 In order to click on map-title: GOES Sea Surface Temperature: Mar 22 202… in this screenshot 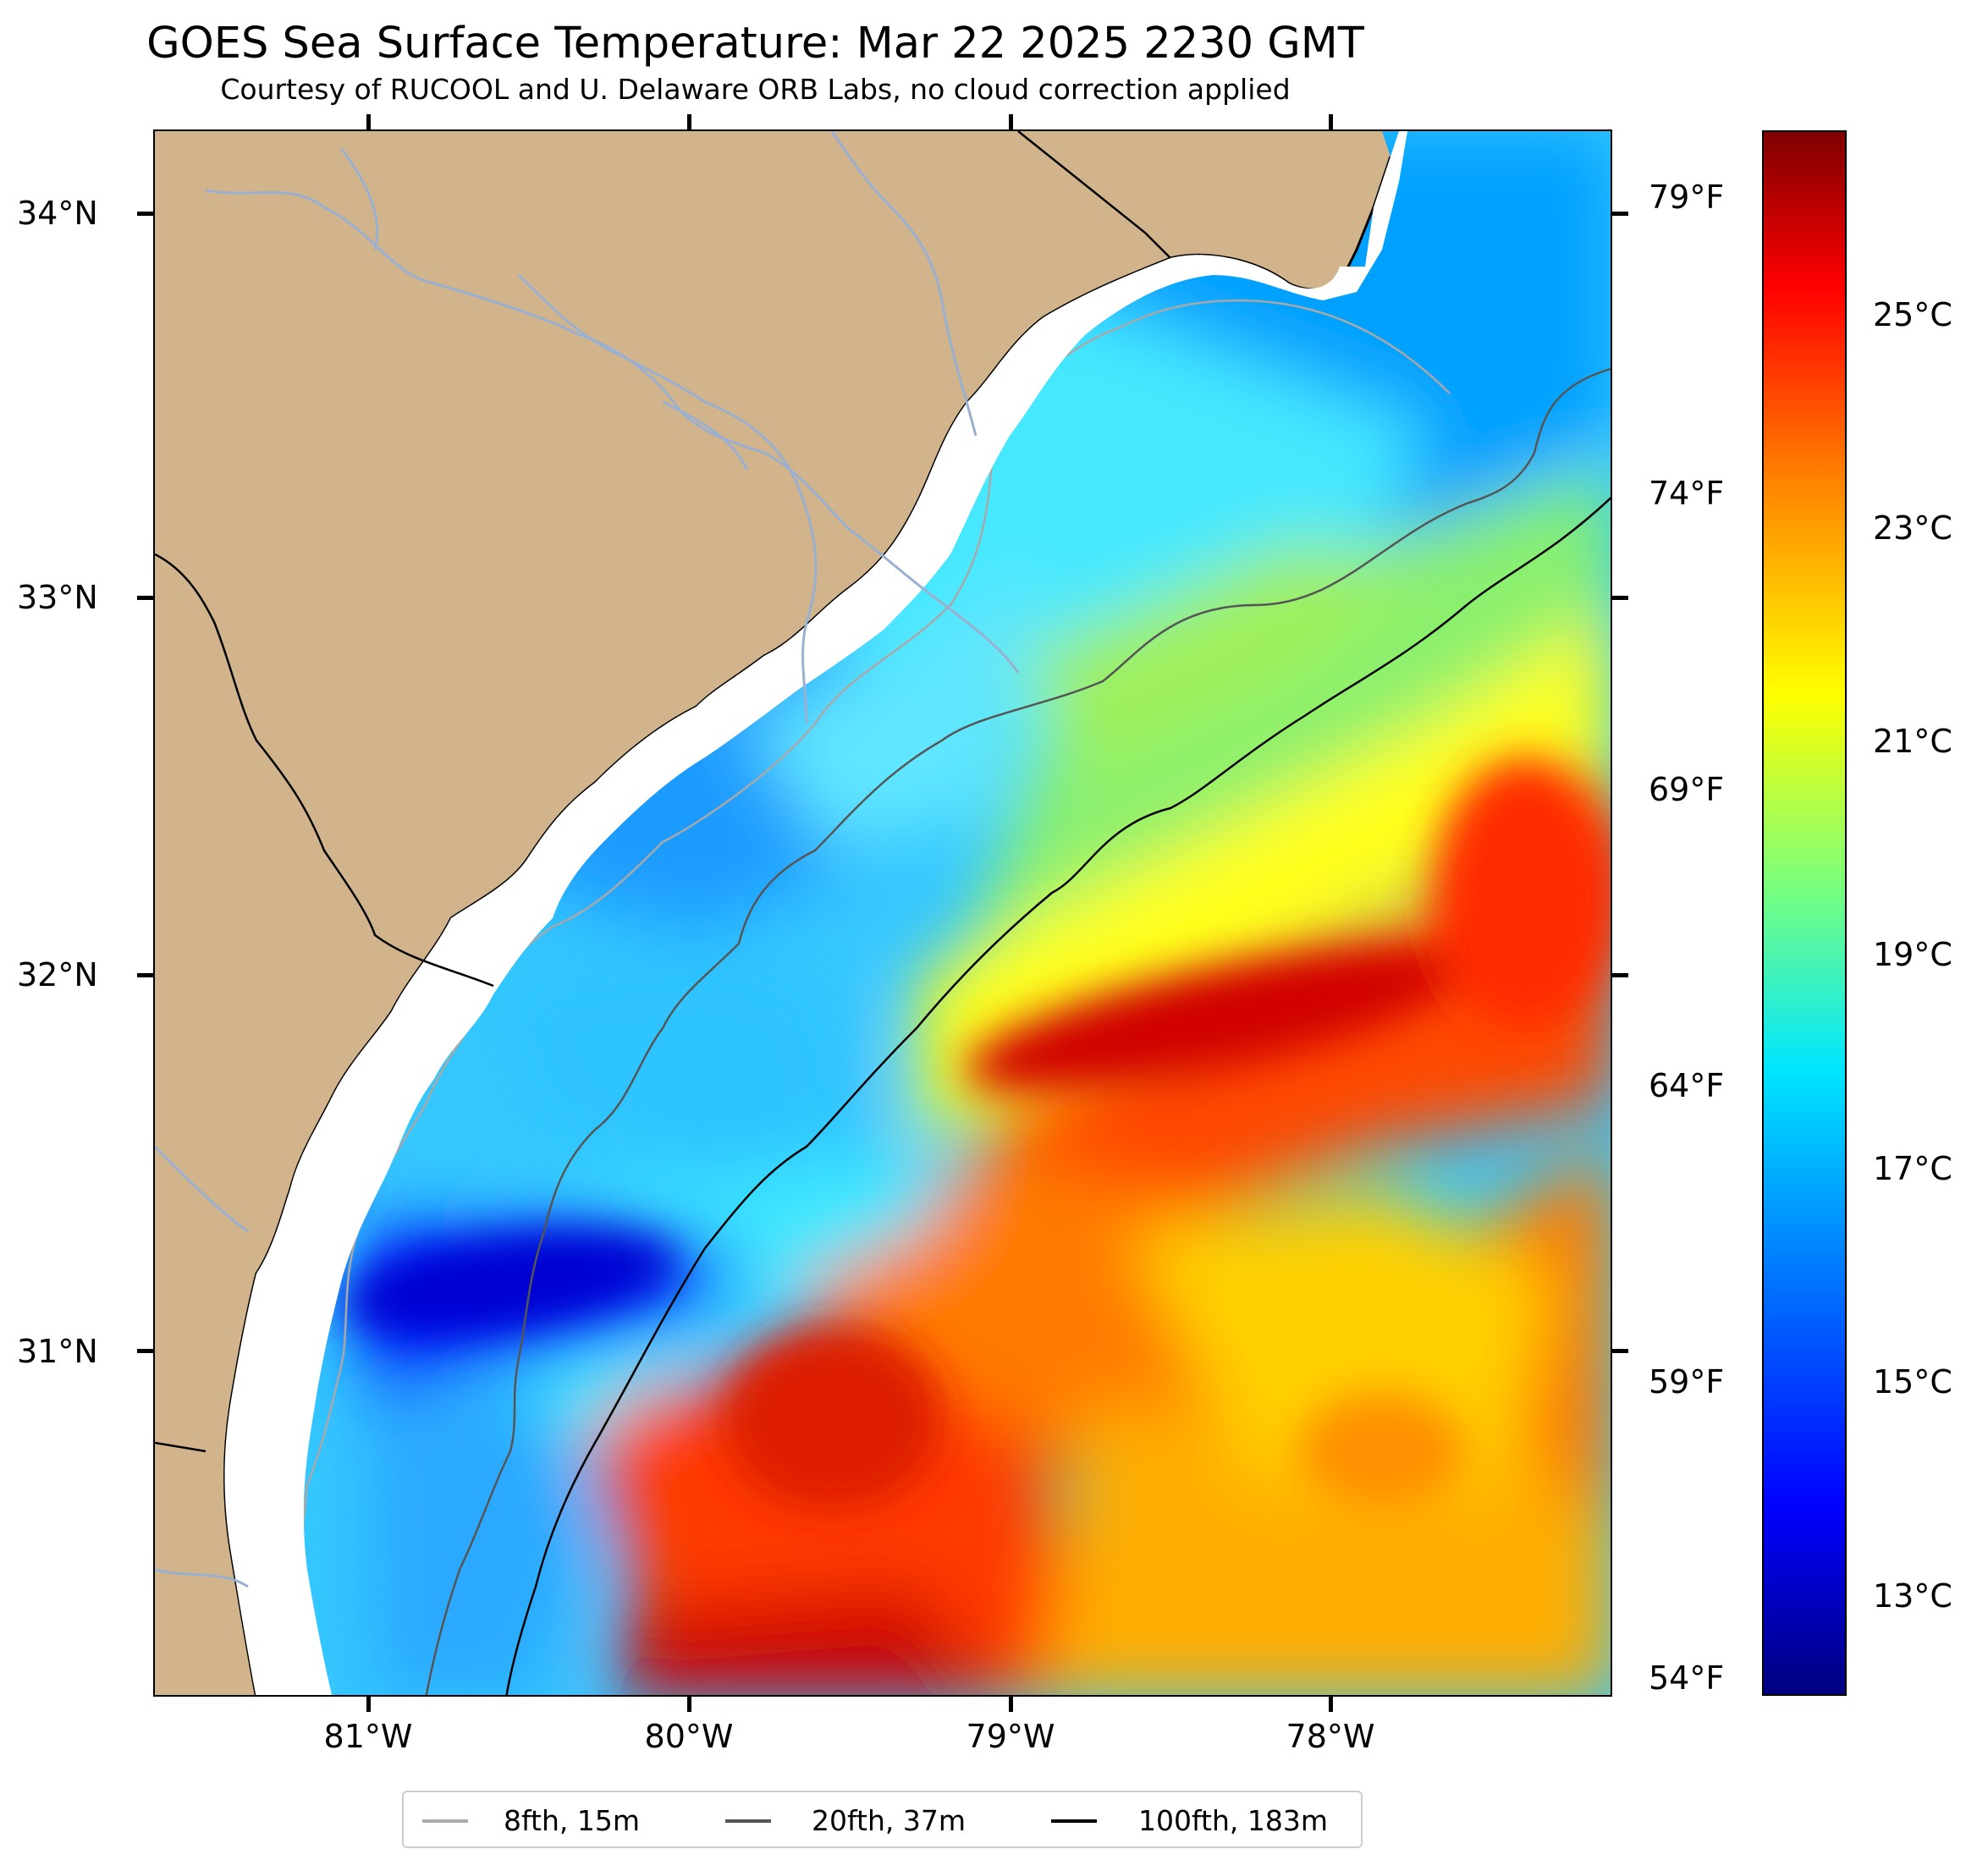, I will do `click(755, 44)`.